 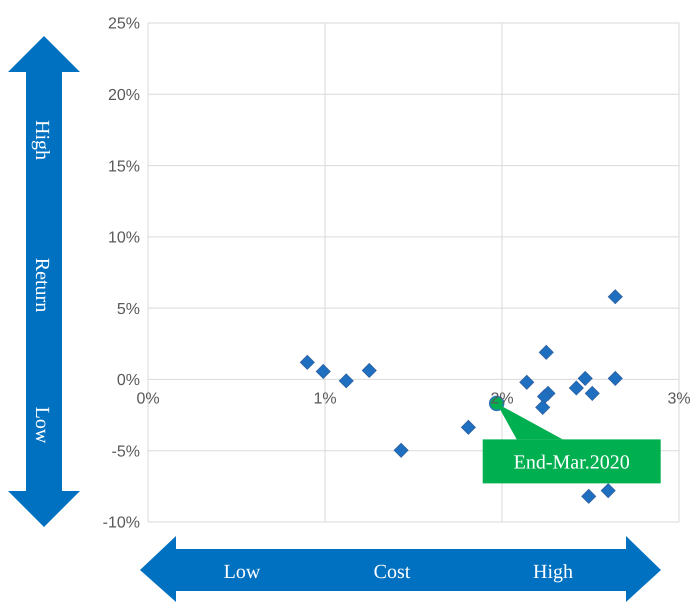 I want to click on x-tick-label: 1%, so click(x=325, y=399).